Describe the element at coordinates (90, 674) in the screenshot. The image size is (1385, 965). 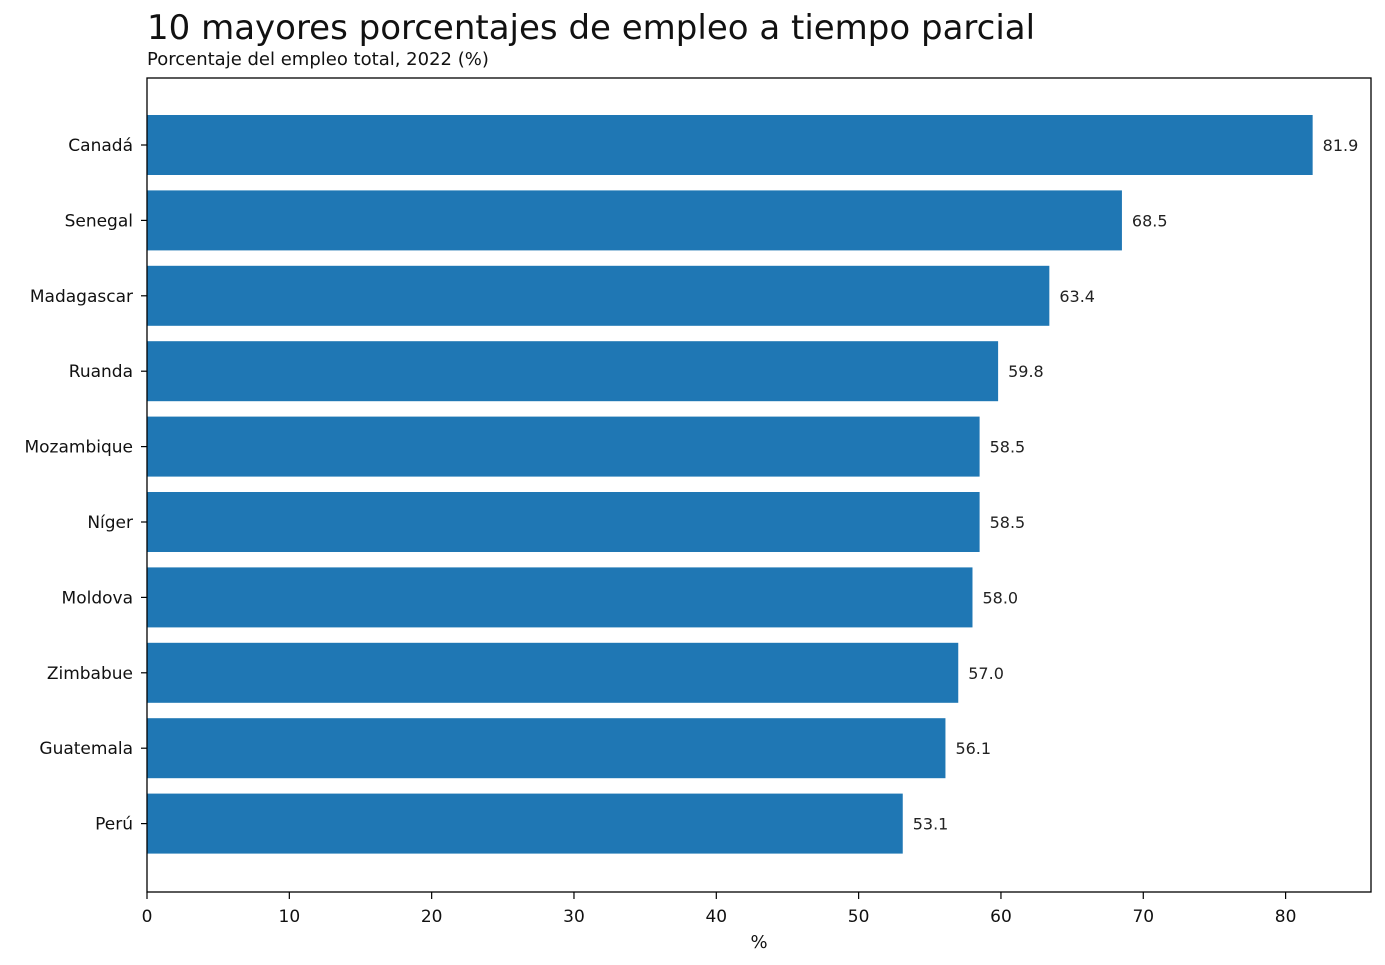
I see `y-tick-label: Zimbabue` at that location.